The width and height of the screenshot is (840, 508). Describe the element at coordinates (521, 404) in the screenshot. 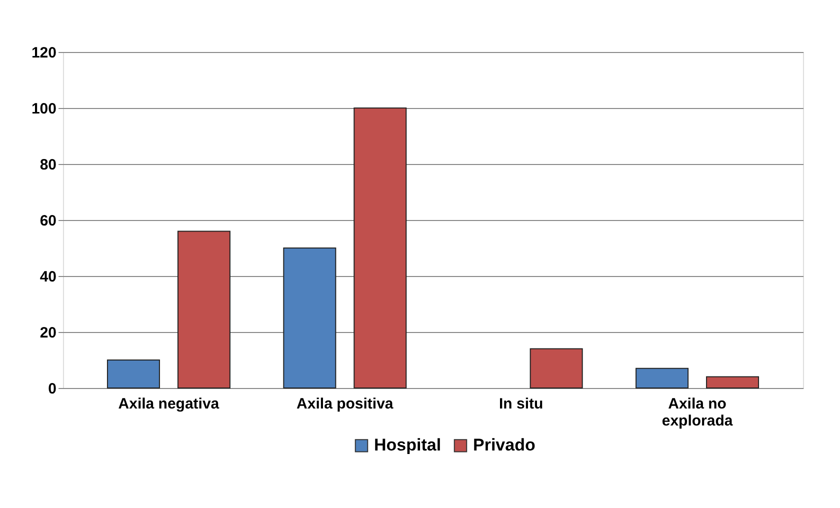

I see `x-tick-label: In situ` at that location.